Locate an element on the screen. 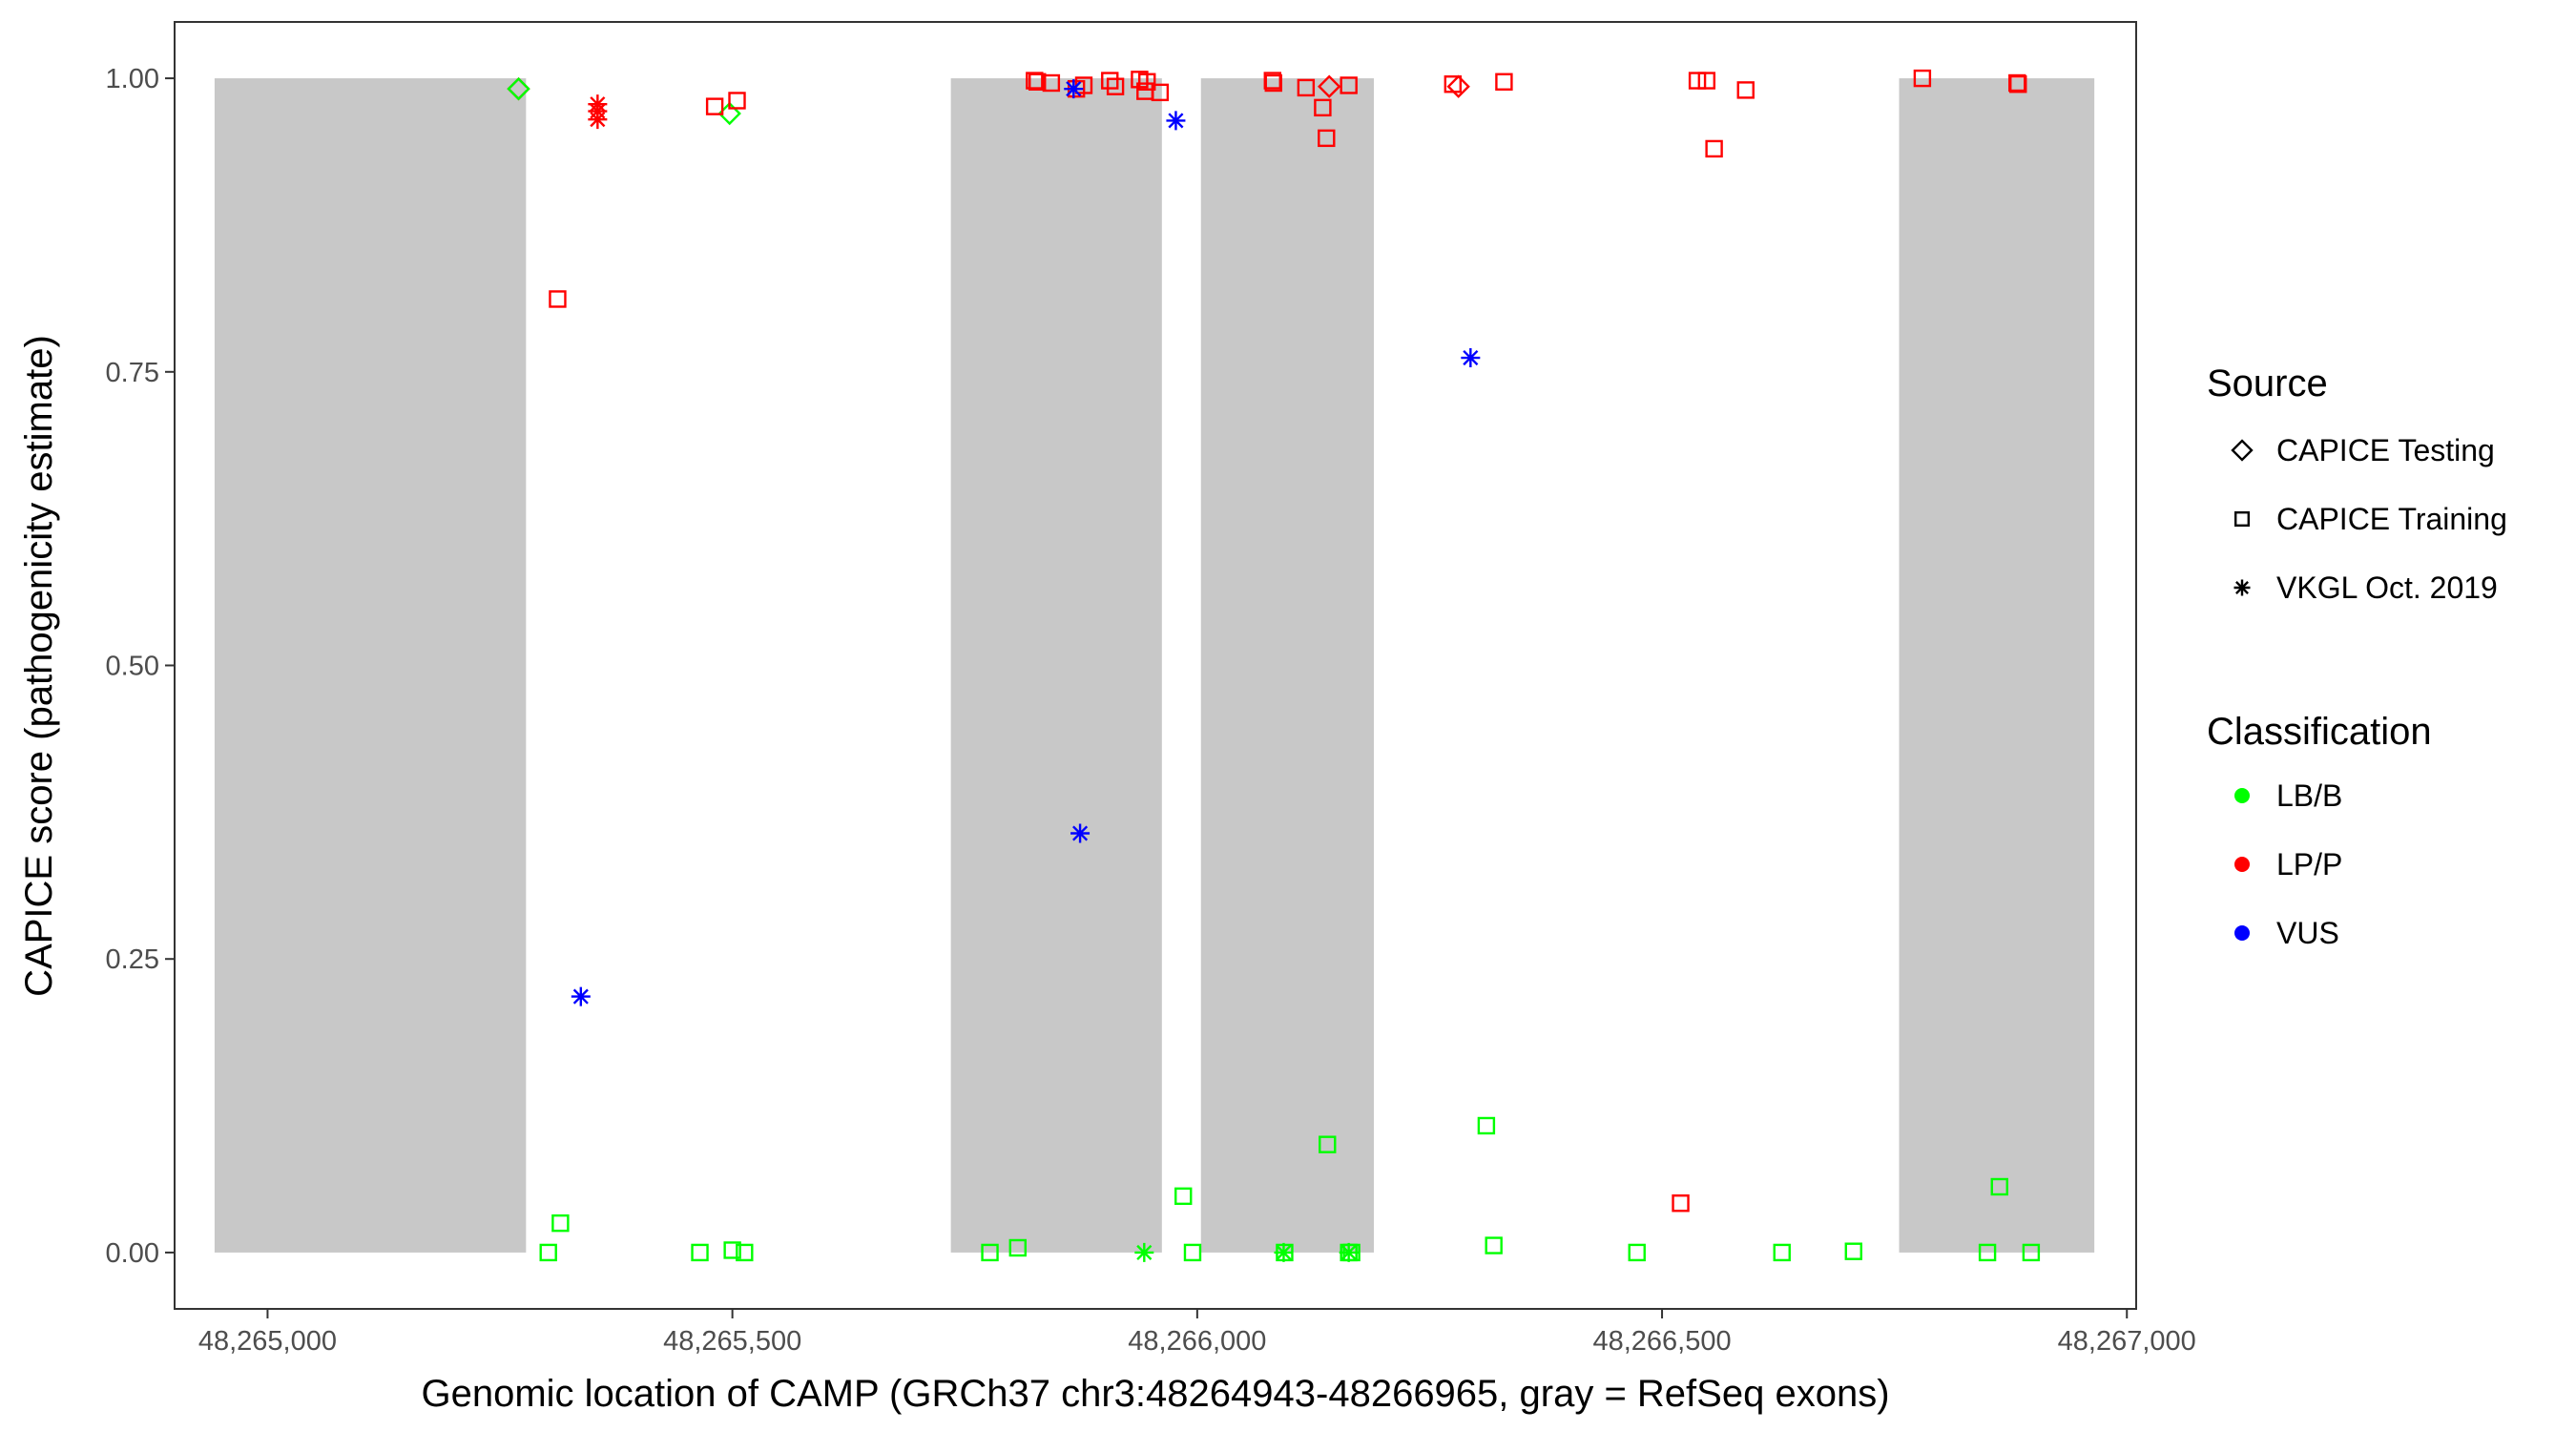 This screenshot has width=2576, height=1431. y-axis-title: CAPICE score (pathogenicity estimate) is located at coordinates (39, 666).